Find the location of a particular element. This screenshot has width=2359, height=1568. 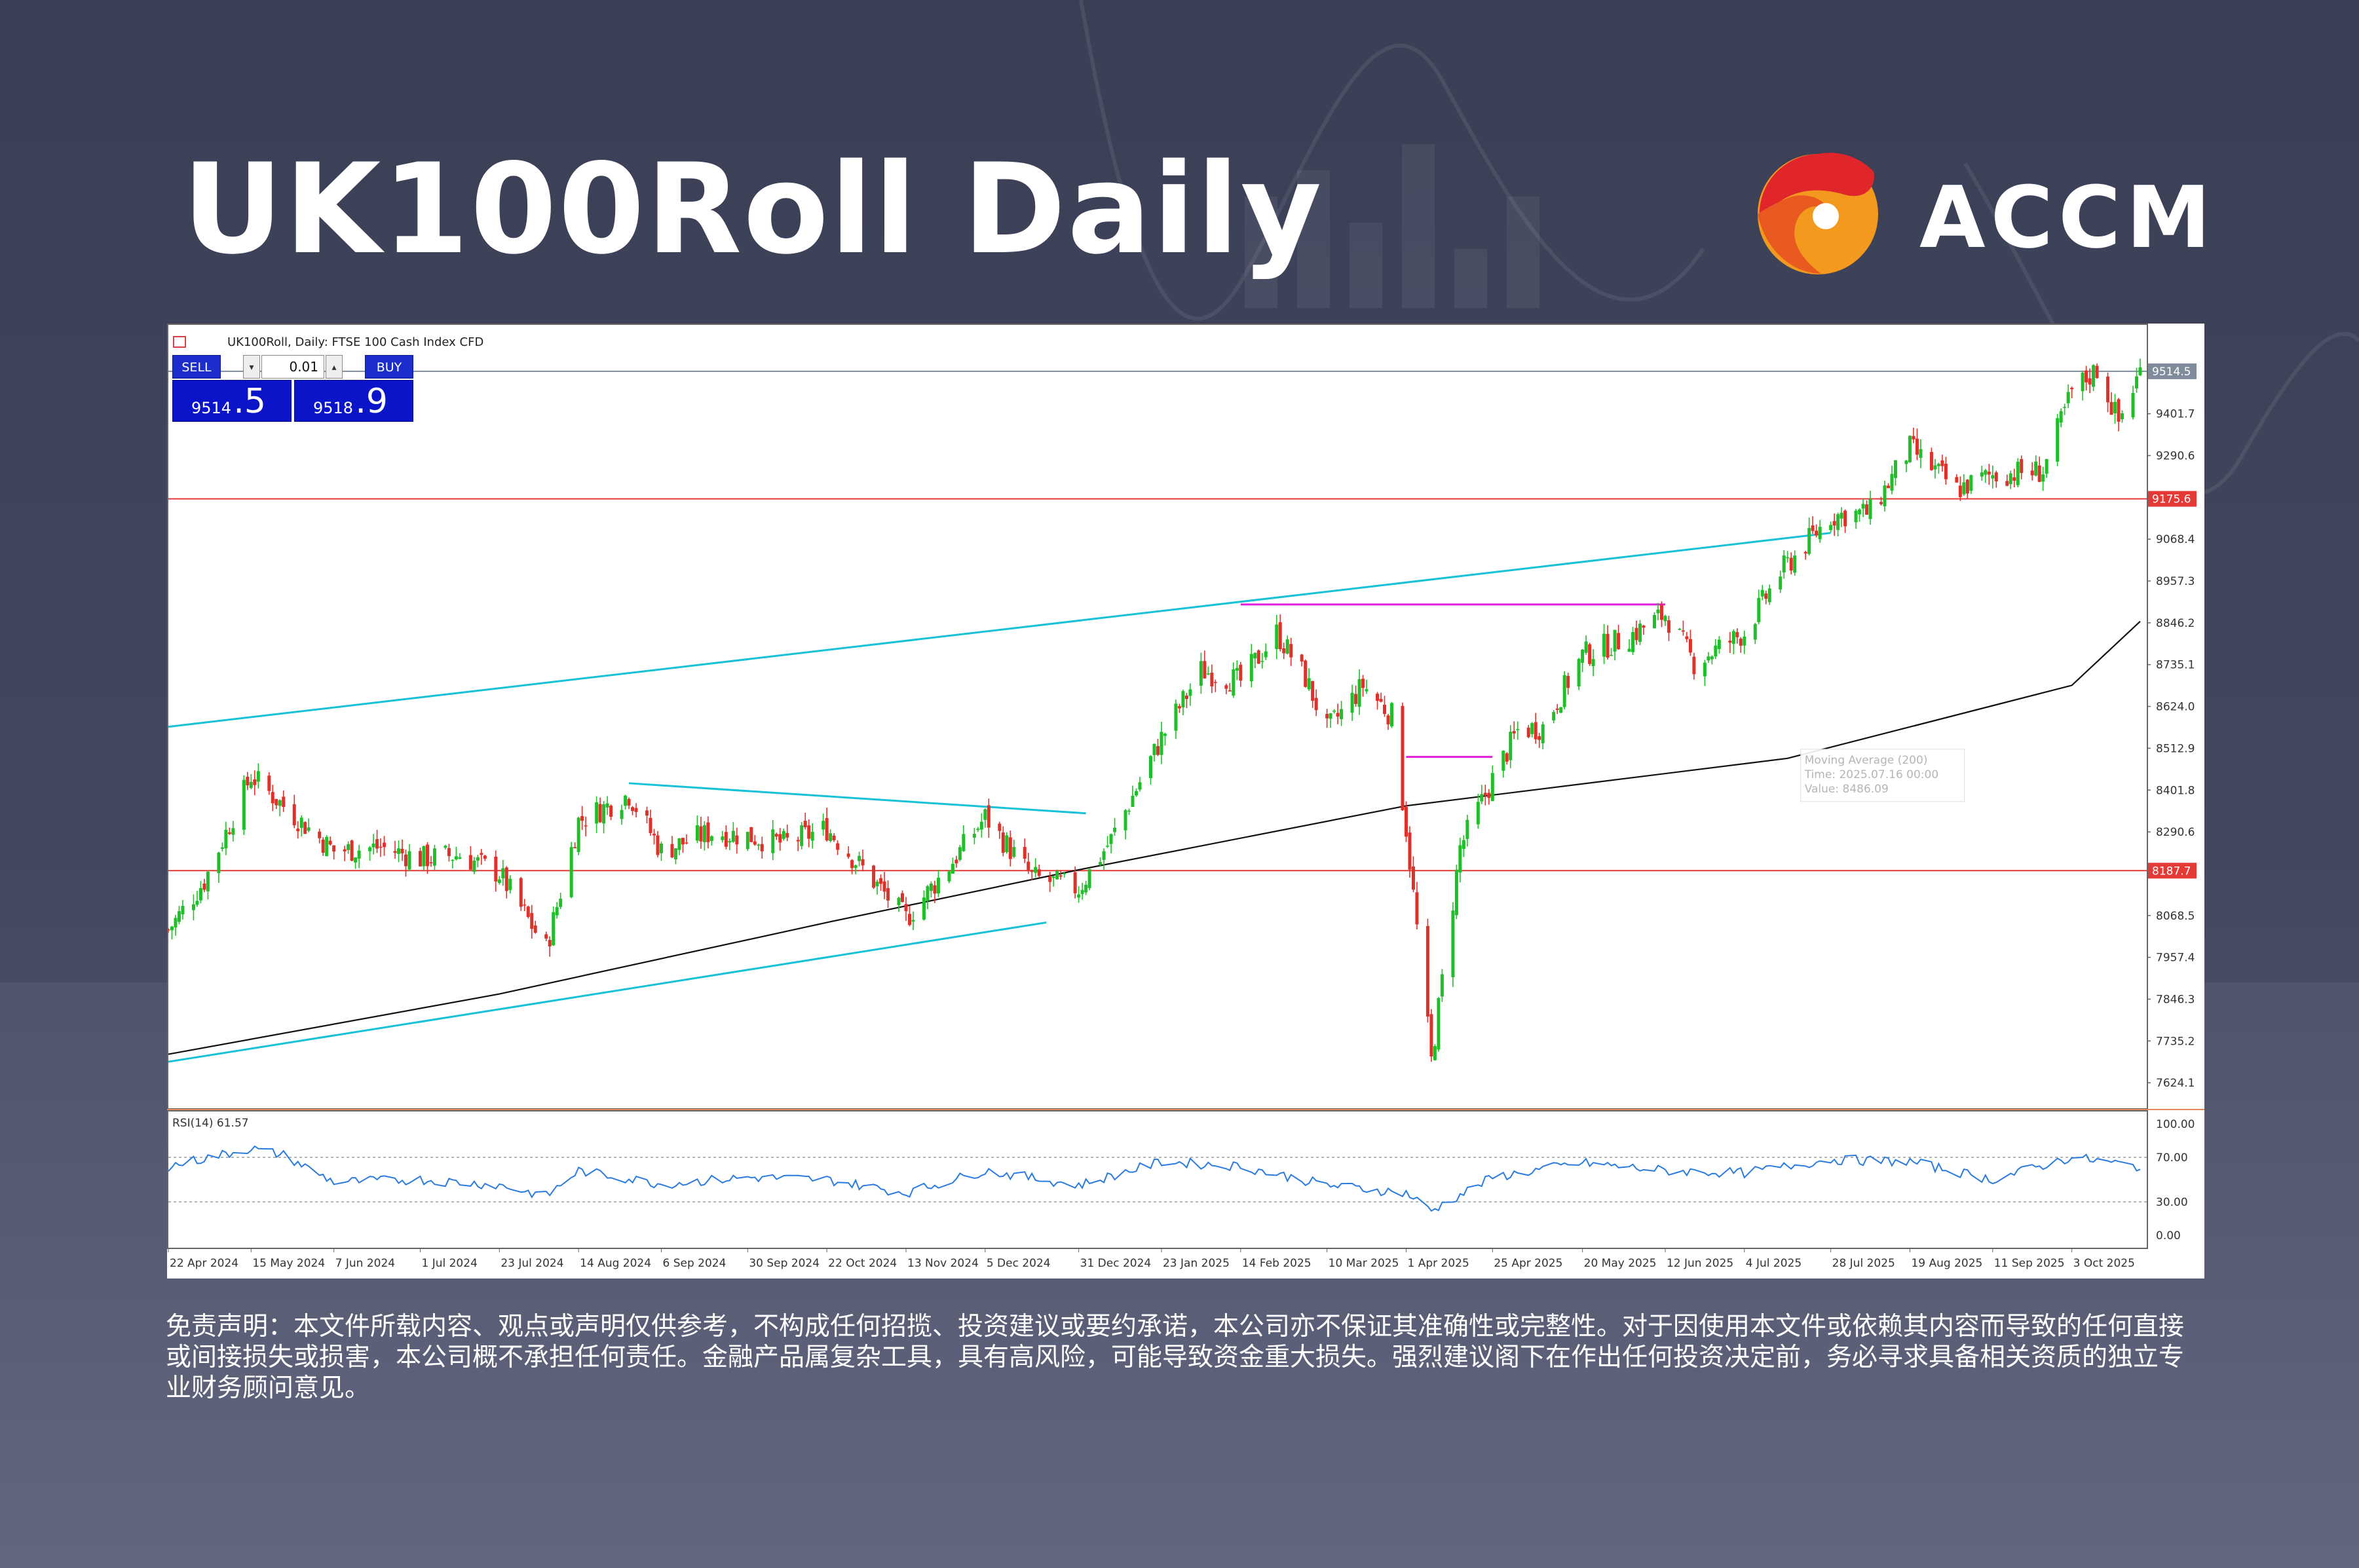

price-tick-label-9: 8290.6 is located at coordinates (2175, 832).